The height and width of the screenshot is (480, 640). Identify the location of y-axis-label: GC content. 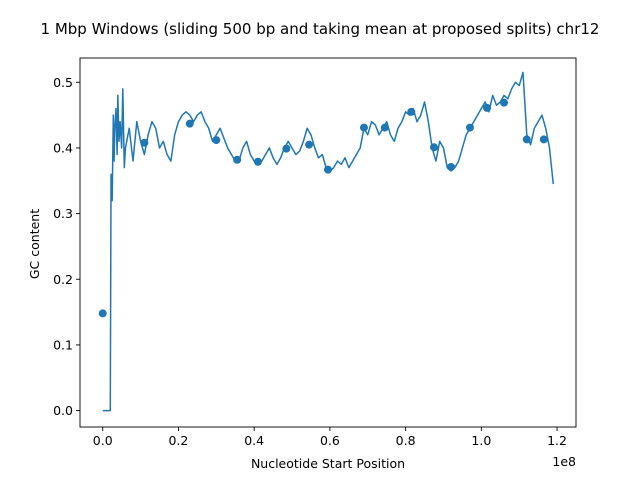
(34, 244).